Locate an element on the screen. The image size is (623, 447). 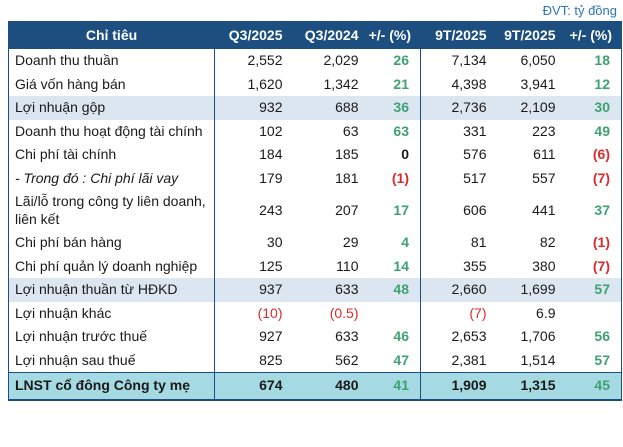
value-cell: 825 is located at coordinates (271, 359).